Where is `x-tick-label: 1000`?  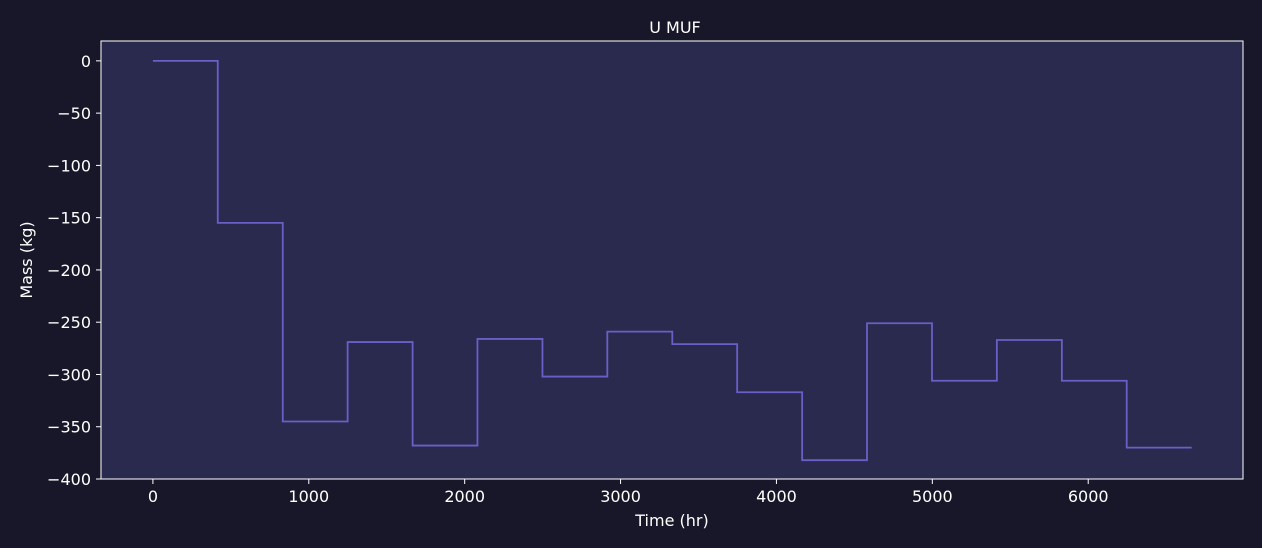 x-tick-label: 1000 is located at coordinates (308, 496).